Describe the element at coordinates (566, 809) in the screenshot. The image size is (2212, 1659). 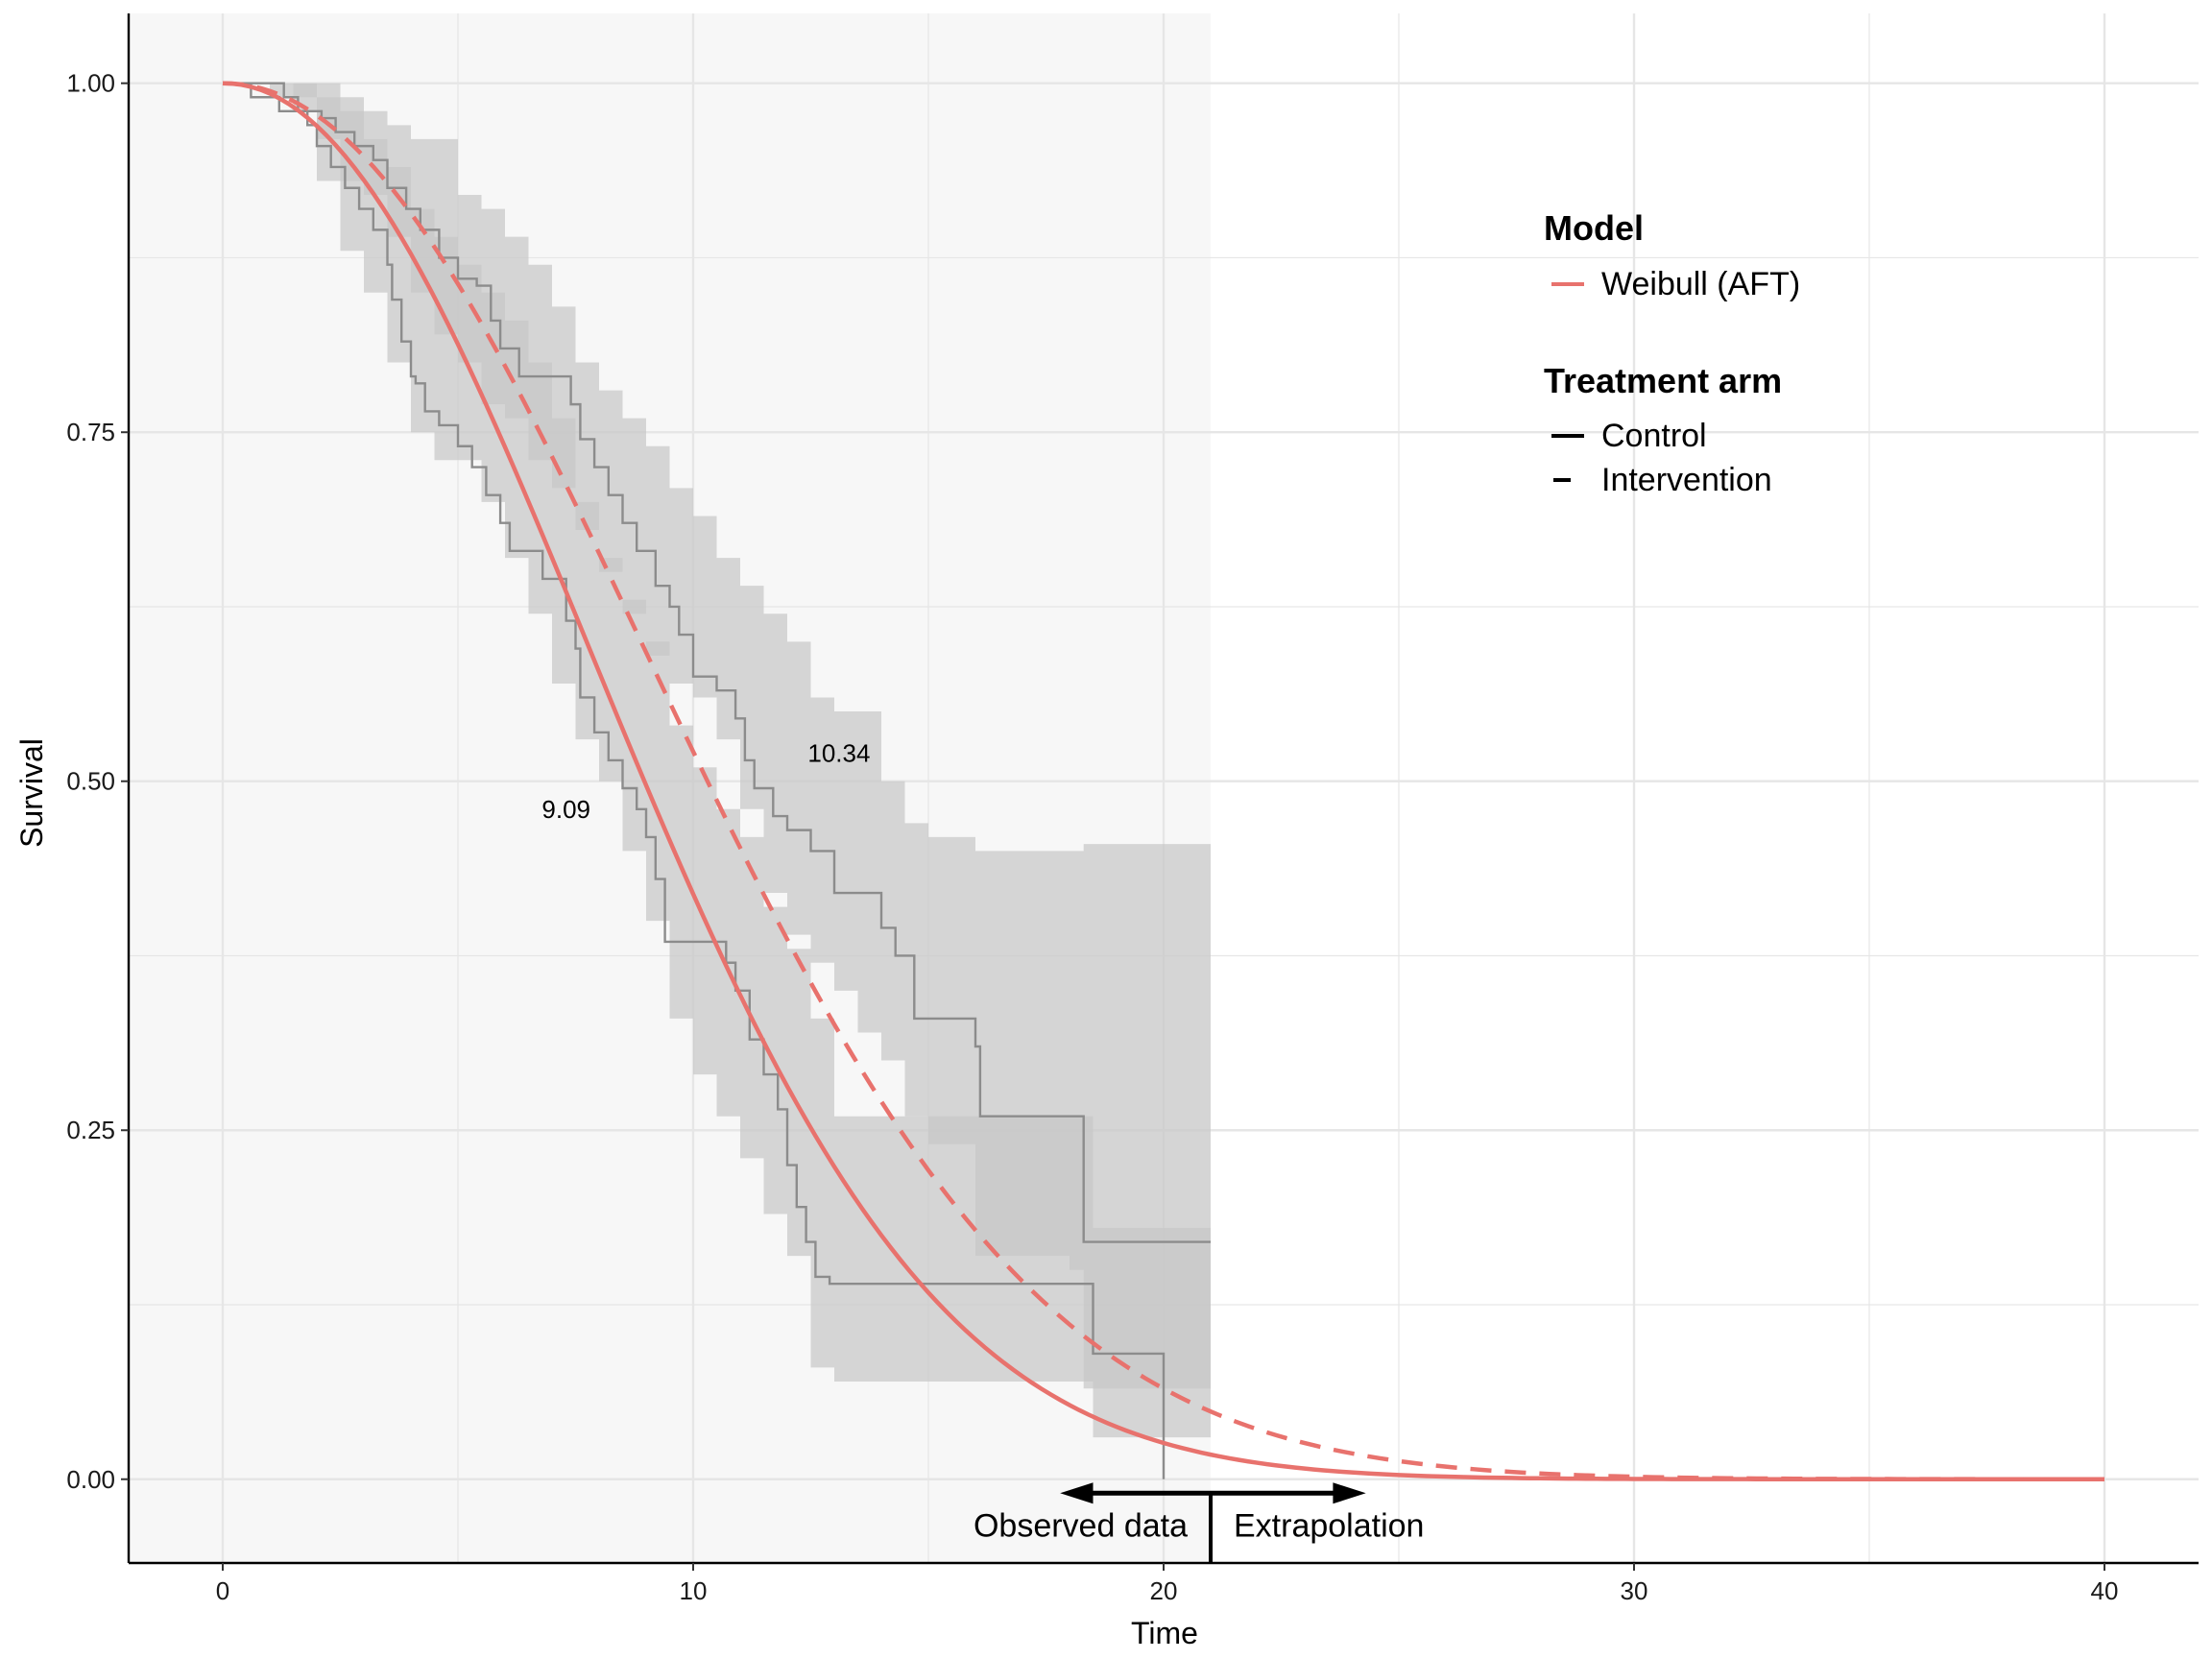
I see `median-label: 9.09` at that location.